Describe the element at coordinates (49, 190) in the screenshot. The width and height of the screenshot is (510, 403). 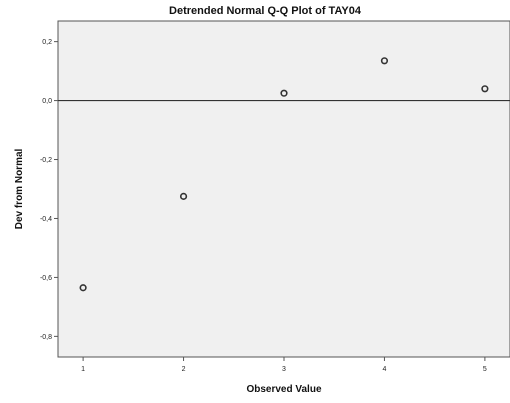
I see `y-axis: 0,2 0,0 -0,2 -0,4 -0,6 -0,8` at that location.